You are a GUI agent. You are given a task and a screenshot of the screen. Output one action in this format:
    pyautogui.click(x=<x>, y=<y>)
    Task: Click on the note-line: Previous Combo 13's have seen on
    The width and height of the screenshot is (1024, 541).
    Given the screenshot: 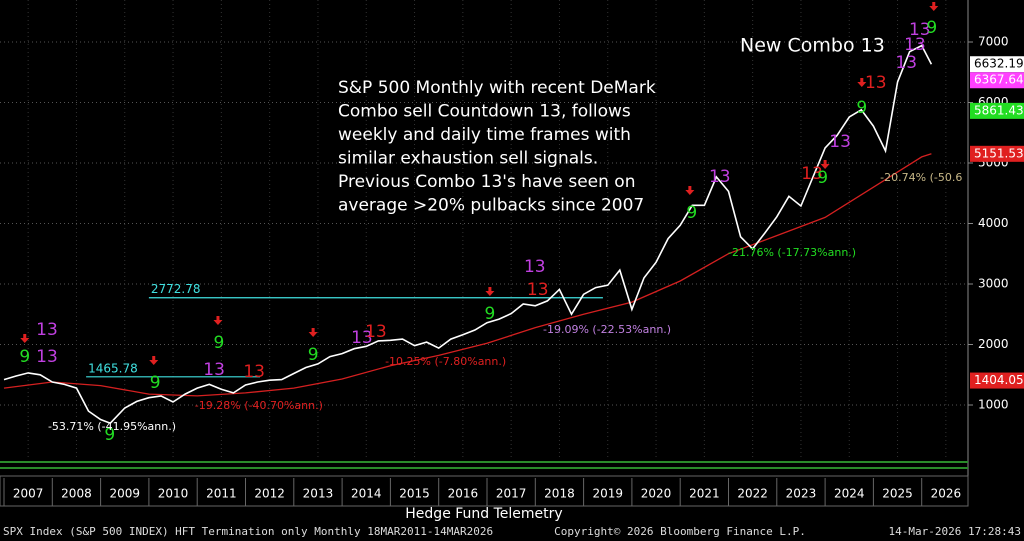 What is the action you would take?
    pyautogui.click(x=486, y=182)
    